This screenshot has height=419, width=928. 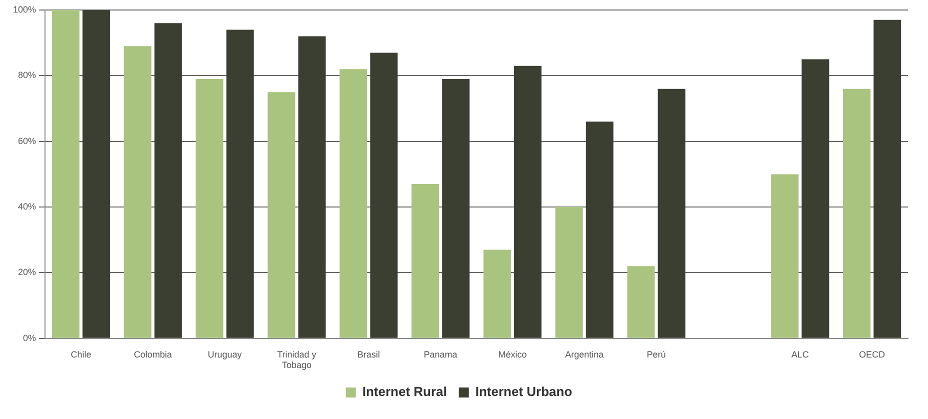 What do you see at coordinates (523, 392) in the screenshot?
I see `legend-label: Internet Urbano` at bounding box center [523, 392].